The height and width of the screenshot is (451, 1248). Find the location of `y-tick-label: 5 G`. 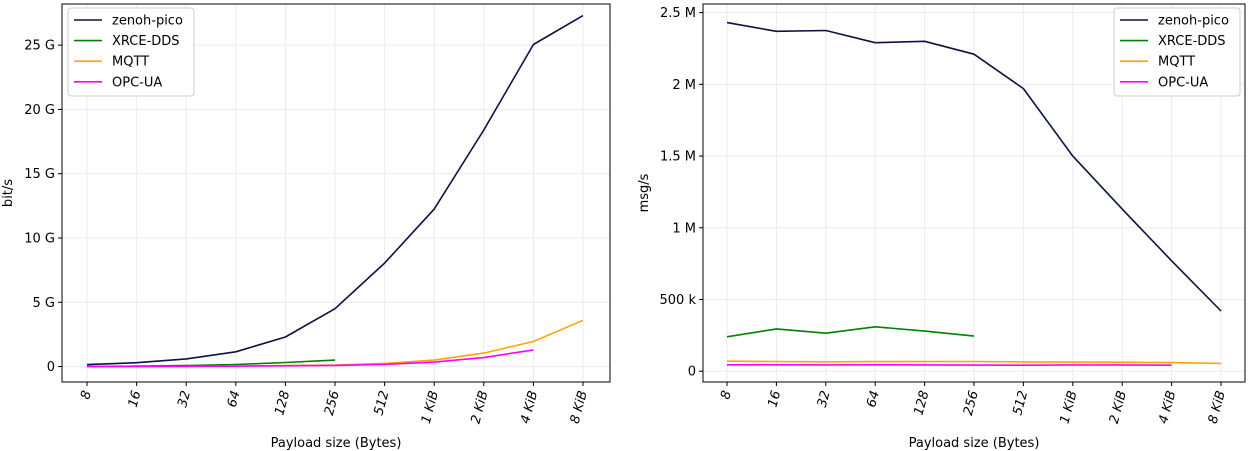

y-tick-label: 5 G is located at coordinates (44, 303).